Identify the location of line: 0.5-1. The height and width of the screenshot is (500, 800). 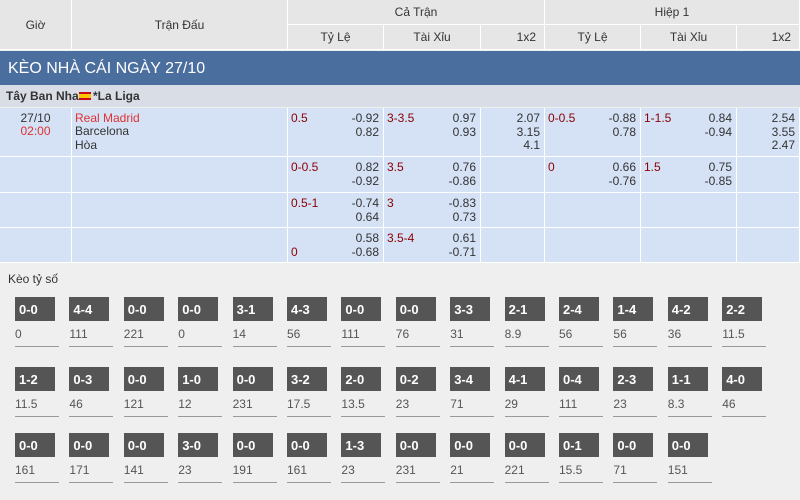
(305, 203).